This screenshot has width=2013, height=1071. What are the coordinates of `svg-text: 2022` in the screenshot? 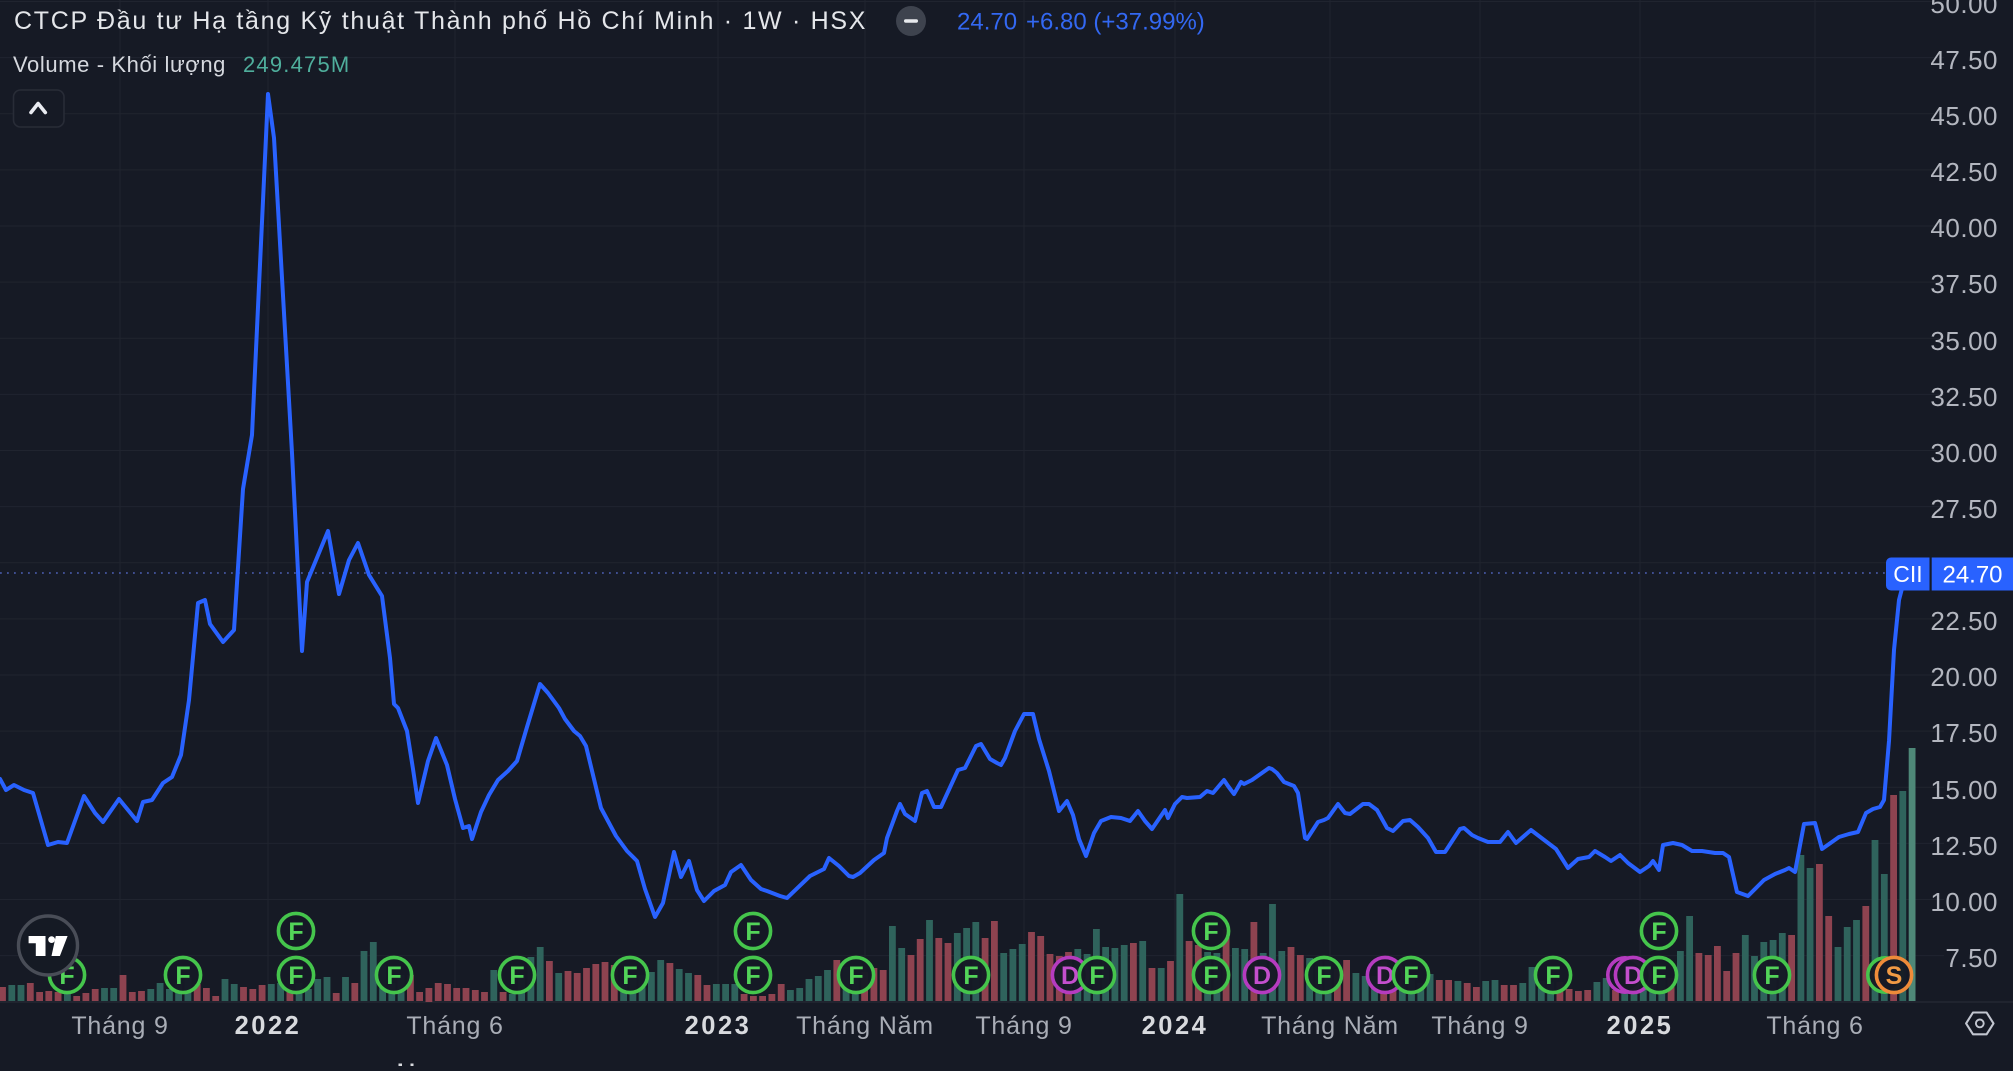 It's located at (268, 1026).